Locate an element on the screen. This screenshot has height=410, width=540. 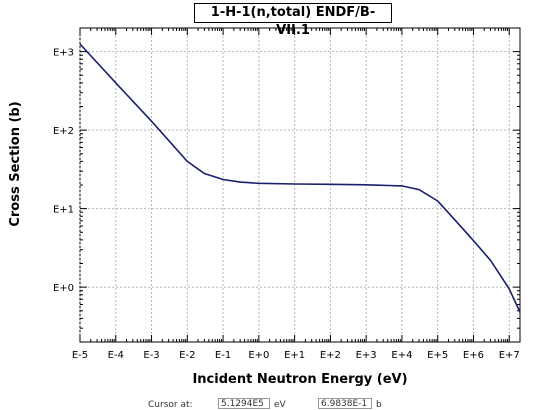
chart-title: 1-H-1(n,total) ENDF/B-VII.1 is located at coordinates (293, 20).